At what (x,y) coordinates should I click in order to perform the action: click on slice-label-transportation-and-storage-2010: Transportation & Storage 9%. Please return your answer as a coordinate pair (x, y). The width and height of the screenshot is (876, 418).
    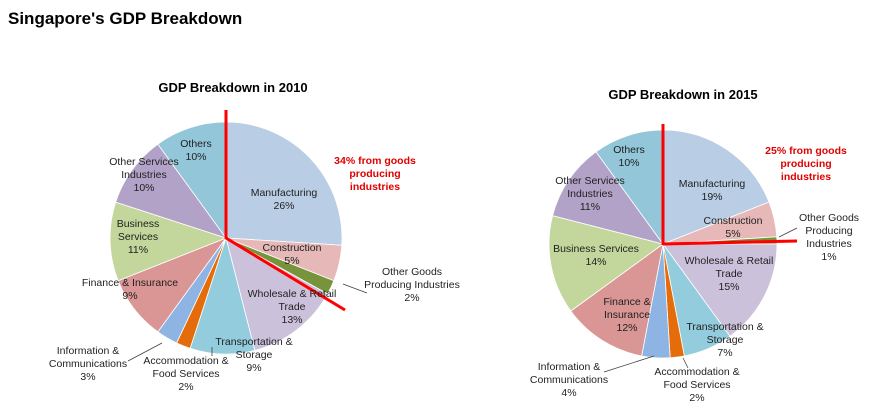
    Looking at the image, I should click on (253, 355).